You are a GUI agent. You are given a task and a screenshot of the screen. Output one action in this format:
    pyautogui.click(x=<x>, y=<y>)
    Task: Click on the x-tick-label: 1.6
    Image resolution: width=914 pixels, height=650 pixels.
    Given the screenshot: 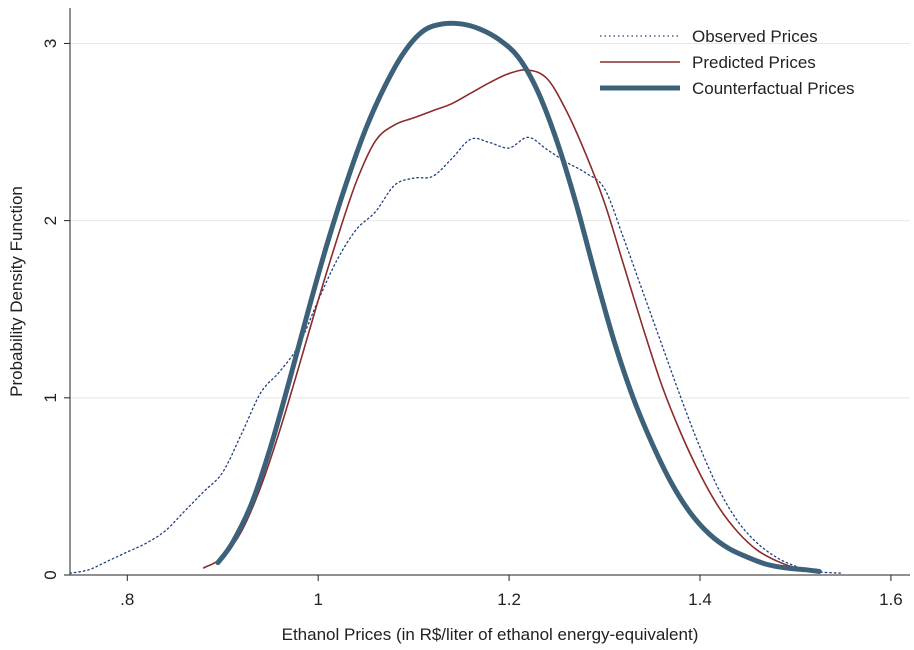 What is the action you would take?
    pyautogui.click(x=891, y=599)
    